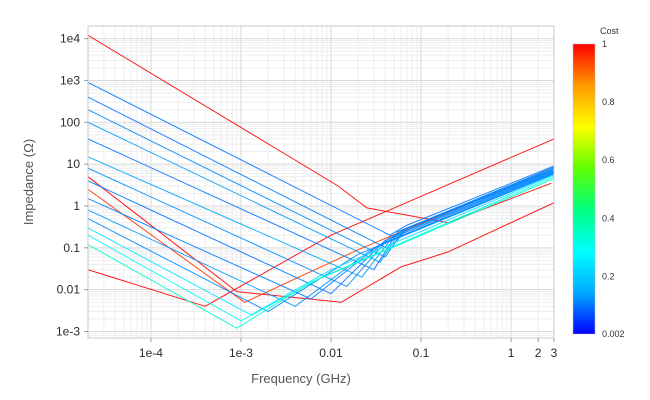 The height and width of the screenshot is (400, 650). I want to click on colorbar-tick-label: 0.2, so click(608, 276).